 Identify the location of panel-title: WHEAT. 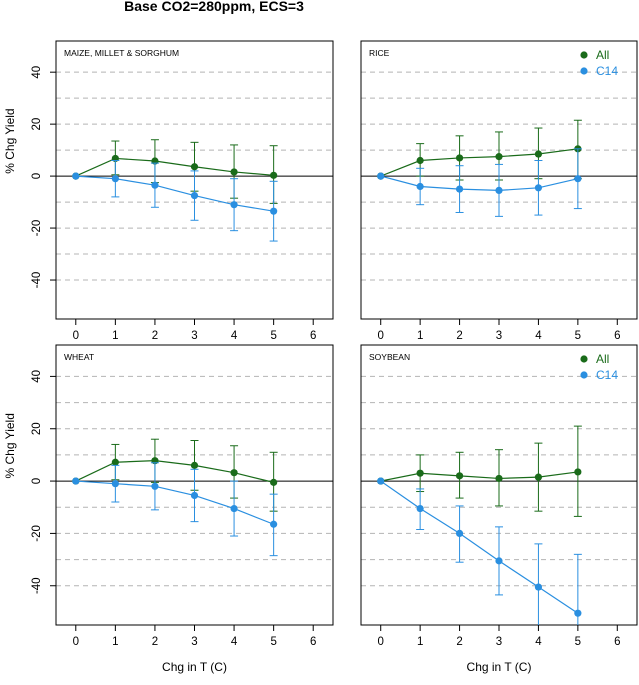
(79, 357).